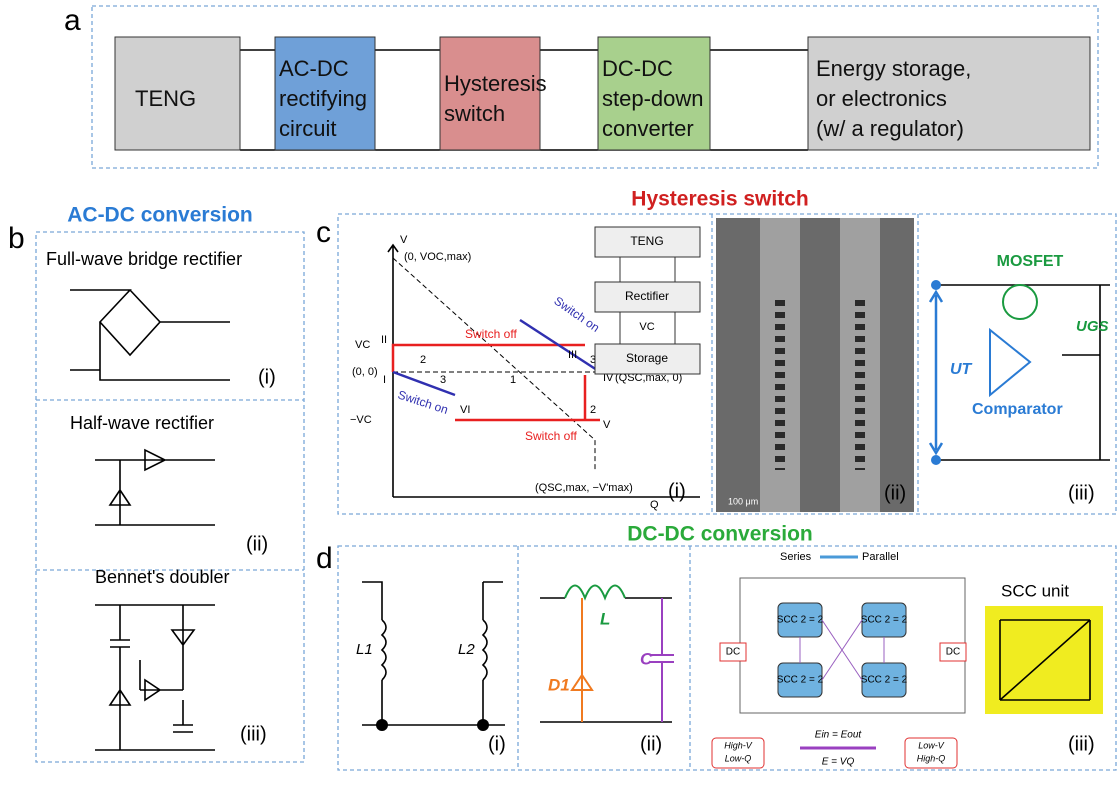 Image resolution: width=1118 pixels, height=785 pixels. I want to click on block-text: rectifying, so click(323, 98).